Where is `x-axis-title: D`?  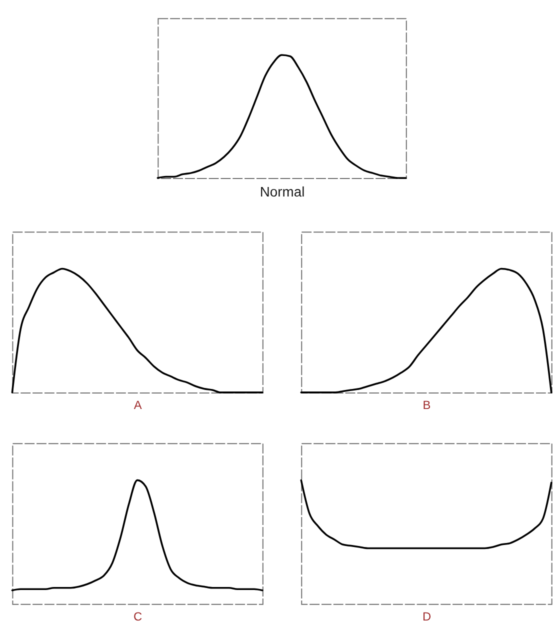
x-axis-title: D is located at coordinates (427, 616).